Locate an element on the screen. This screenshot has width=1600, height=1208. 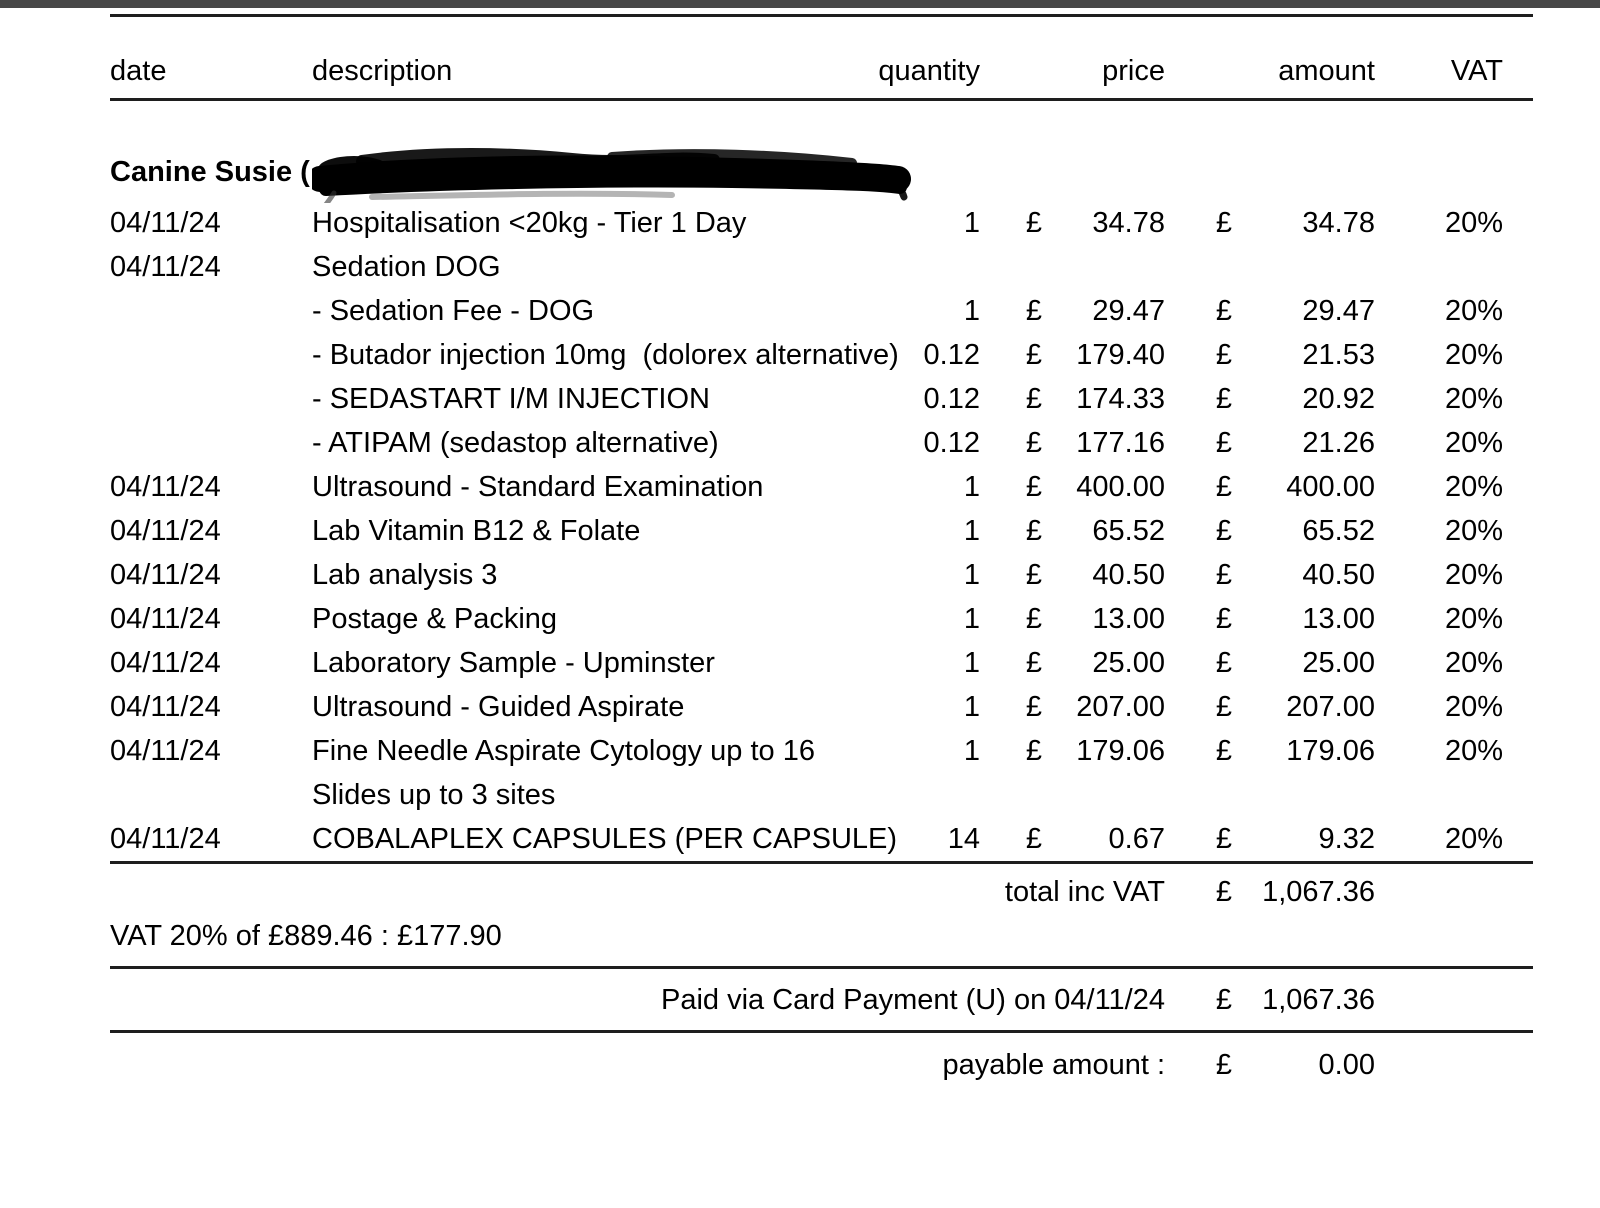
column-header-description: description is located at coordinates (572, 58).